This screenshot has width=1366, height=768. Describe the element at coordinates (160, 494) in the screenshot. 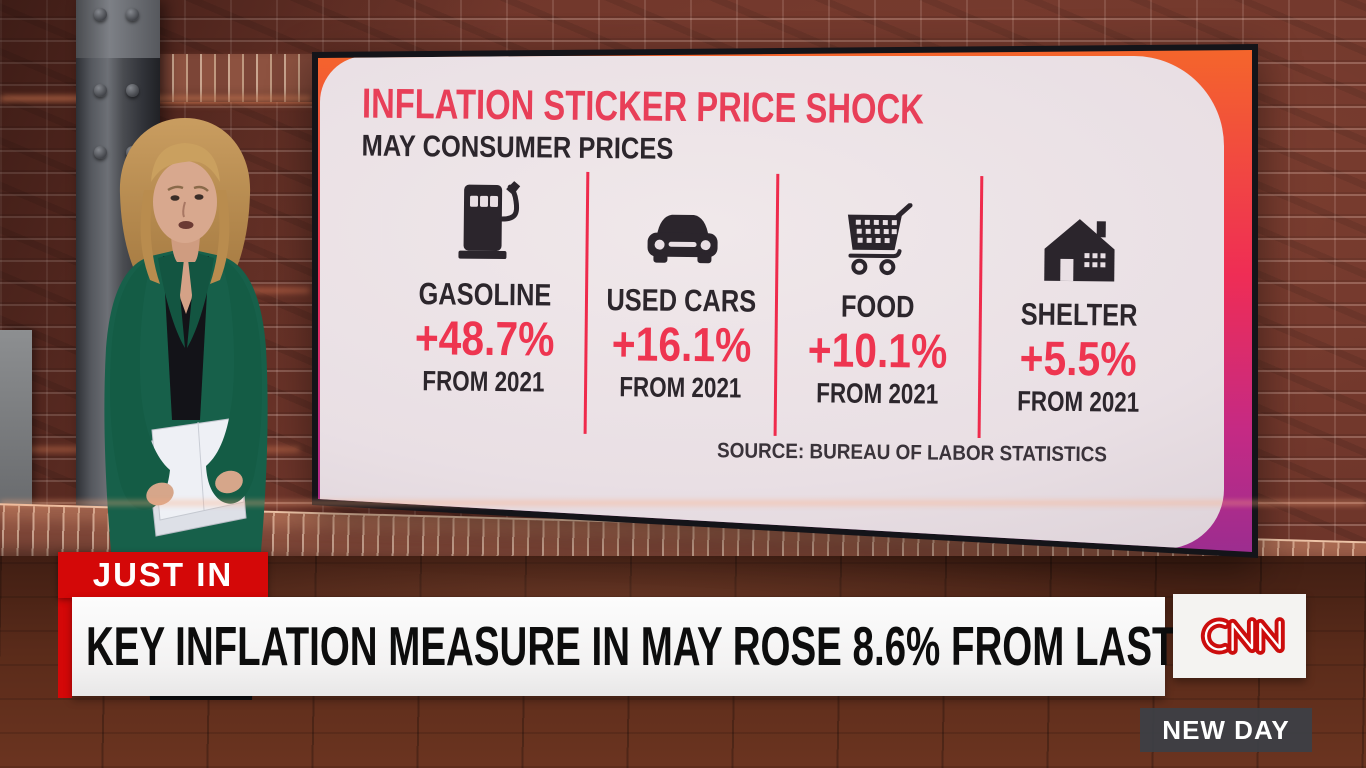

I see `hand-left` at that location.